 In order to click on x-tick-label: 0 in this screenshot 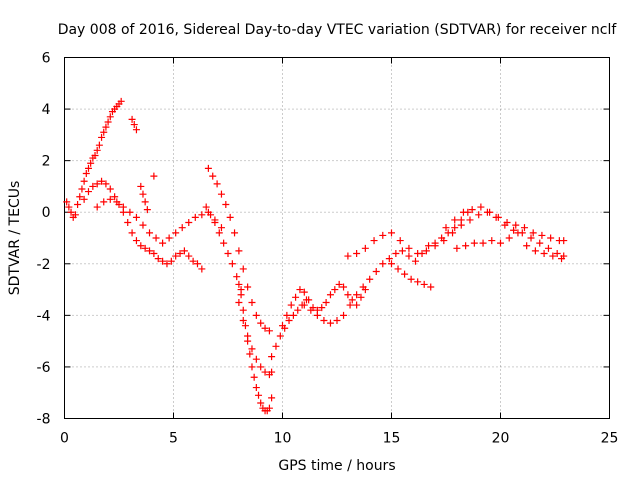, I will do `click(64, 439)`.